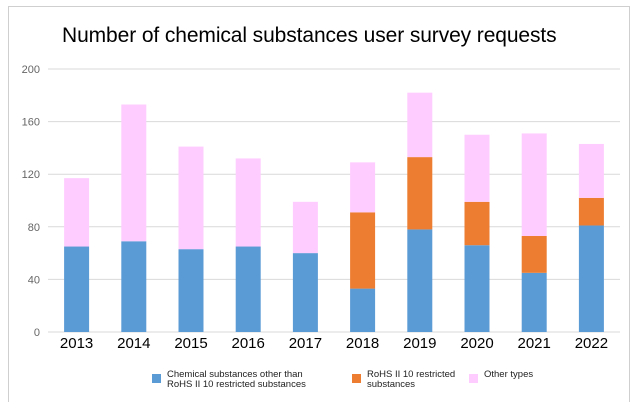 Image resolution: width=640 pixels, height=402 pixels. What do you see at coordinates (305, 343) in the screenshot?
I see `x-tick-label: 2017` at bounding box center [305, 343].